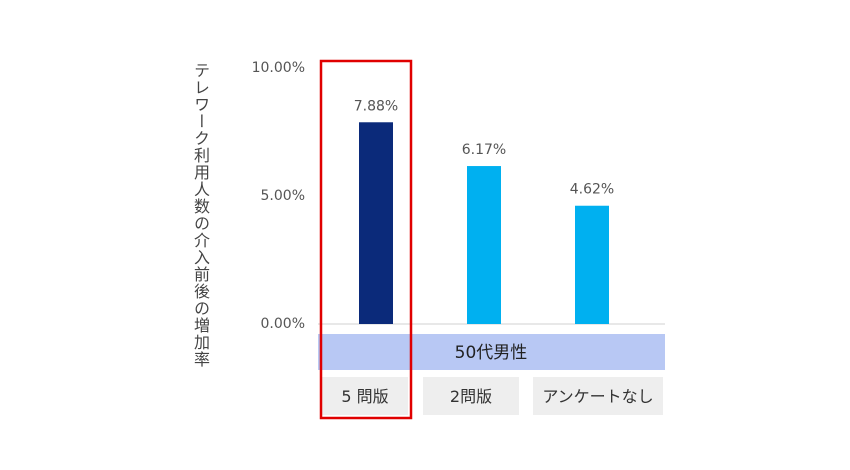  What do you see at coordinates (376, 106) in the screenshot?
I see `value-label: 7.88%` at bounding box center [376, 106].